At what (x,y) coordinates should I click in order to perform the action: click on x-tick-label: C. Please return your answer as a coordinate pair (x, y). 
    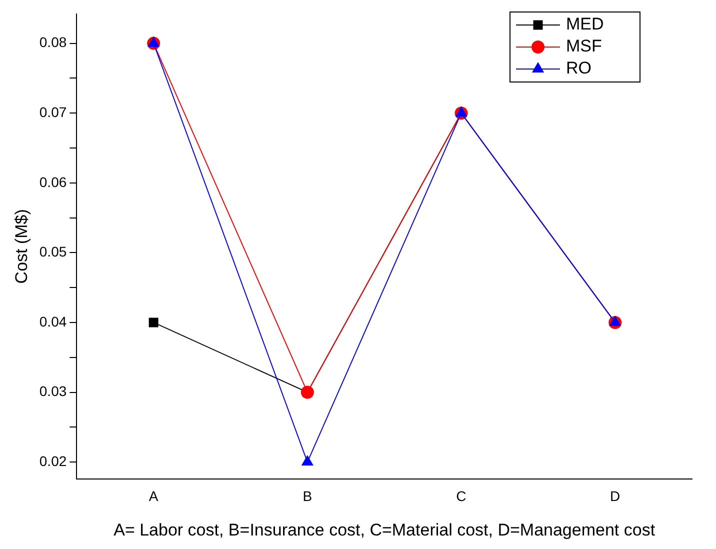
    Looking at the image, I should click on (461, 496).